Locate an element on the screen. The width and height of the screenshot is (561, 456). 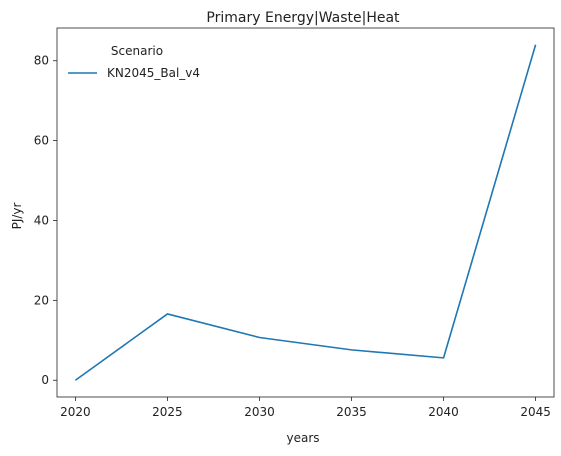
legend-entry: KN2045_Bal_v4 is located at coordinates (153, 73).